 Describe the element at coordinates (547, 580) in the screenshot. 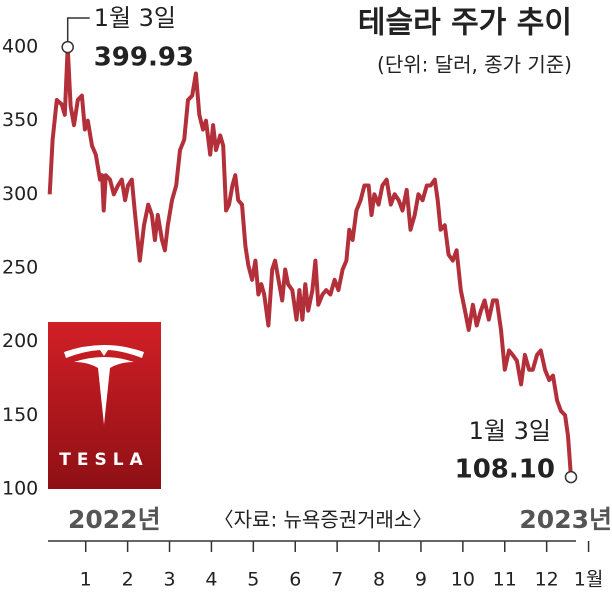

I see `x-tick-label: 12` at that location.